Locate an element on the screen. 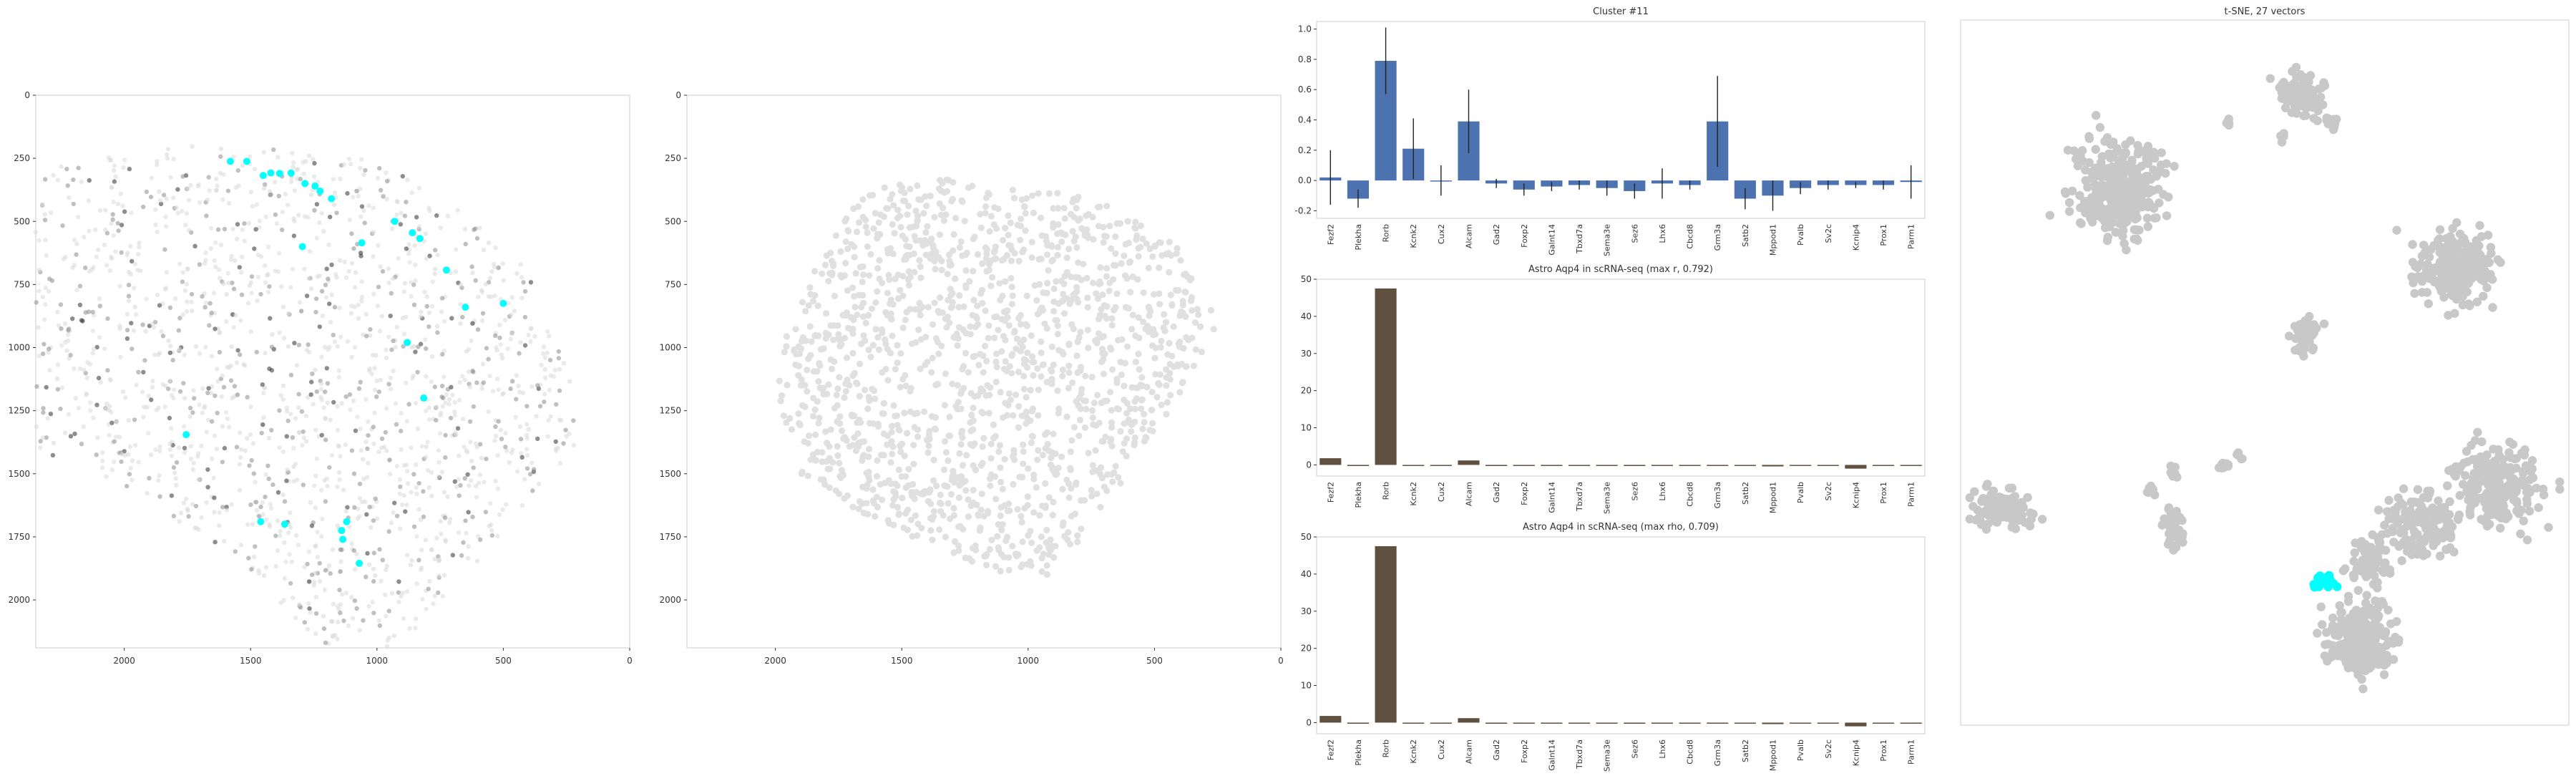 The image size is (2576, 776). x-tick-label: Gad2 is located at coordinates (1496, 492).